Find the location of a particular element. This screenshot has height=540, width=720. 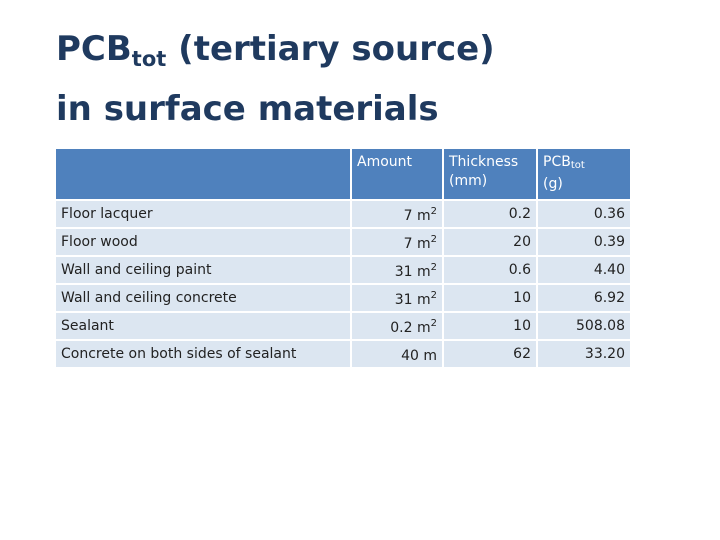

table-row: Floor lacquer 7 m2 0.2 0.36 is located at coordinates (343, 214).